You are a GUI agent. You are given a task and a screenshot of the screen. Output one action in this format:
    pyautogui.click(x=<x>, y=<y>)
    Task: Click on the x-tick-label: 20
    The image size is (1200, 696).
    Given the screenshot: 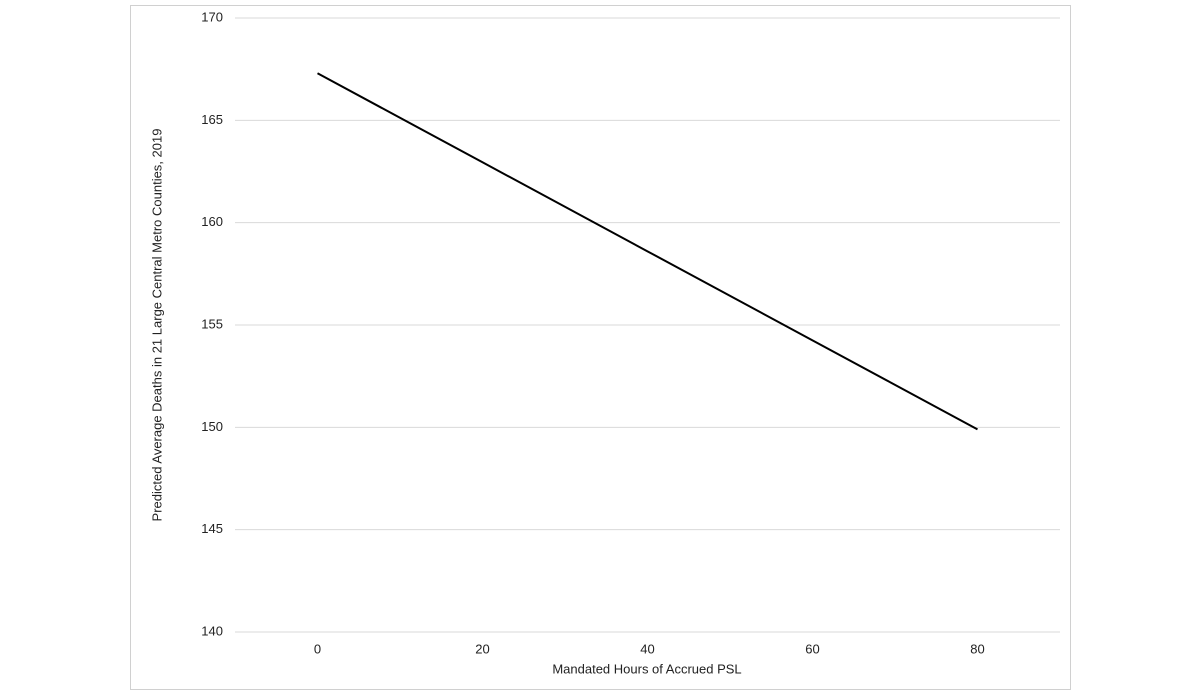 What is the action you would take?
    pyautogui.click(x=482, y=648)
    